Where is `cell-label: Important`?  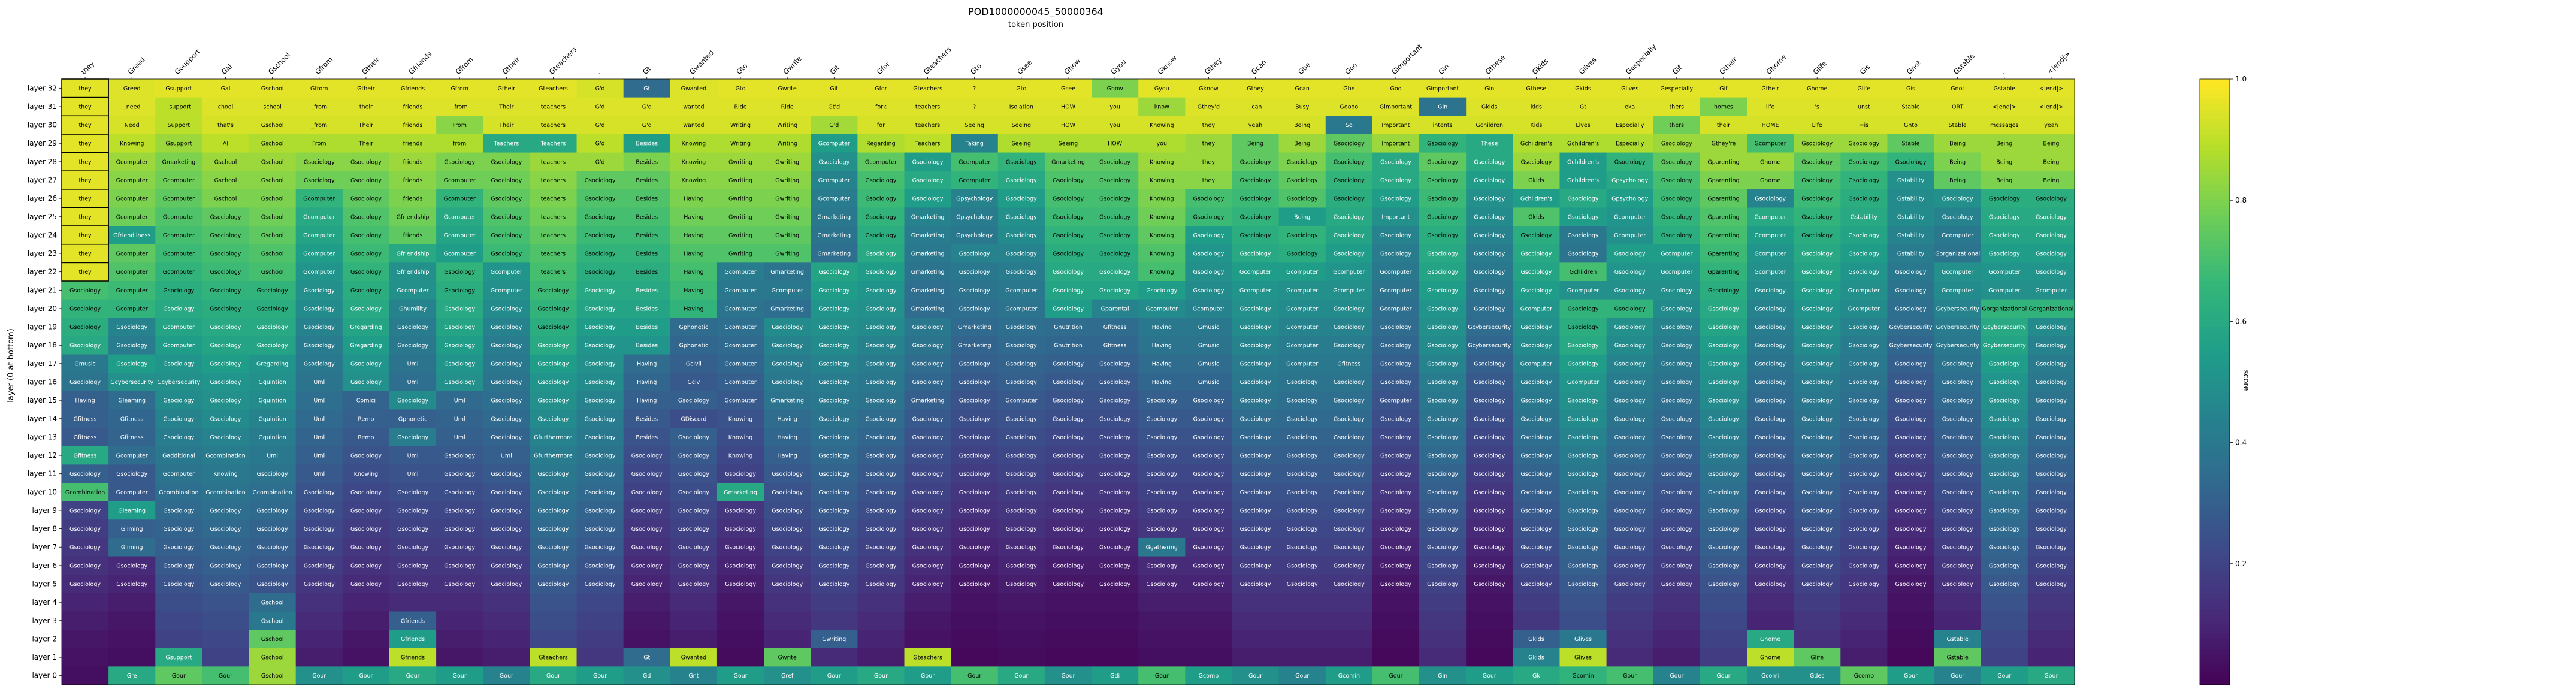 cell-label: Important is located at coordinates (1395, 217).